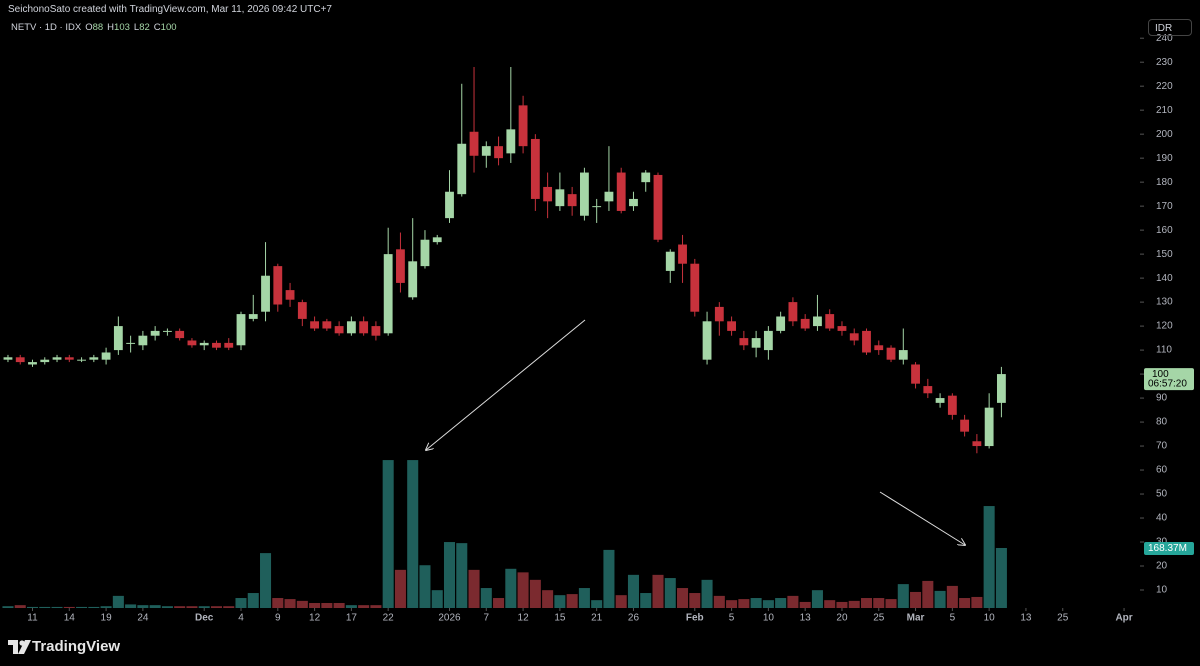 The image size is (1200, 666). I want to click on ohlc: C100, so click(165, 27).